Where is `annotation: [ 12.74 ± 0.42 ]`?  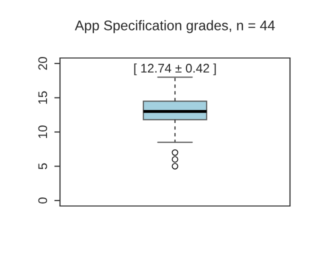 annotation: [ 12.74 ± 0.42 ] is located at coordinates (175, 69).